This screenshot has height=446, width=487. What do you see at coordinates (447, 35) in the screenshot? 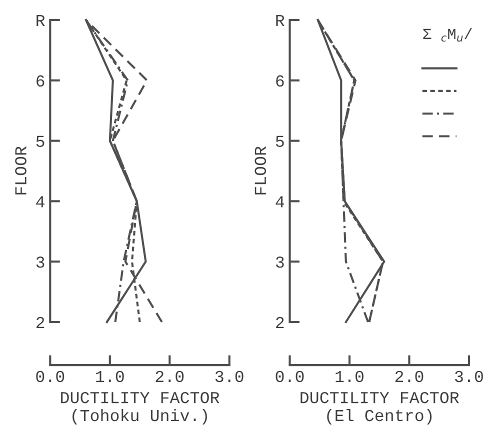
I see `legend-title: Σ $_{c}$M$_{u}$/` at bounding box center [447, 35].